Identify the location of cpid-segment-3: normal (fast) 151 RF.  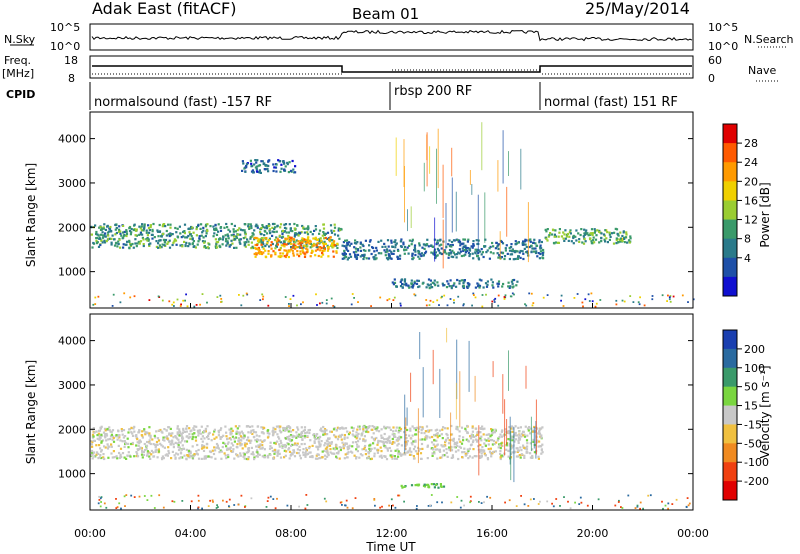
(611, 102).